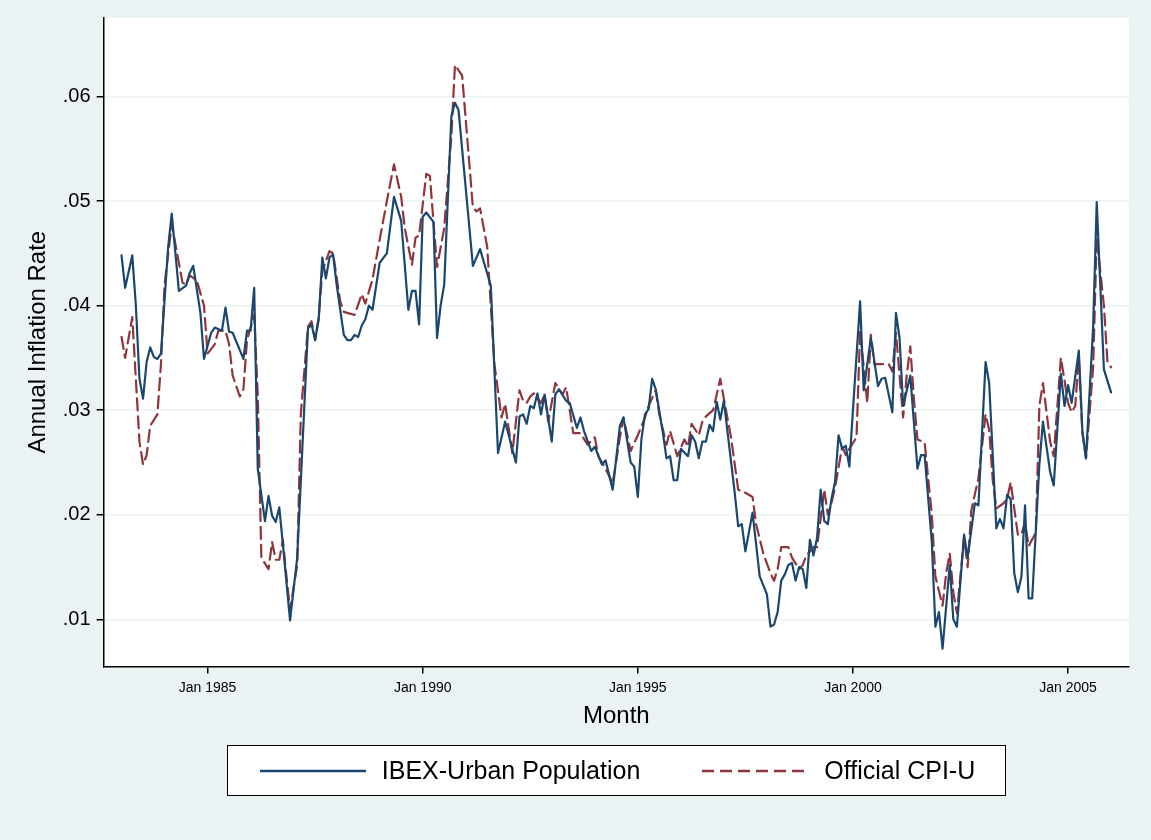 The width and height of the screenshot is (1151, 840). I want to click on y-tick-label: .05, so click(76, 199).